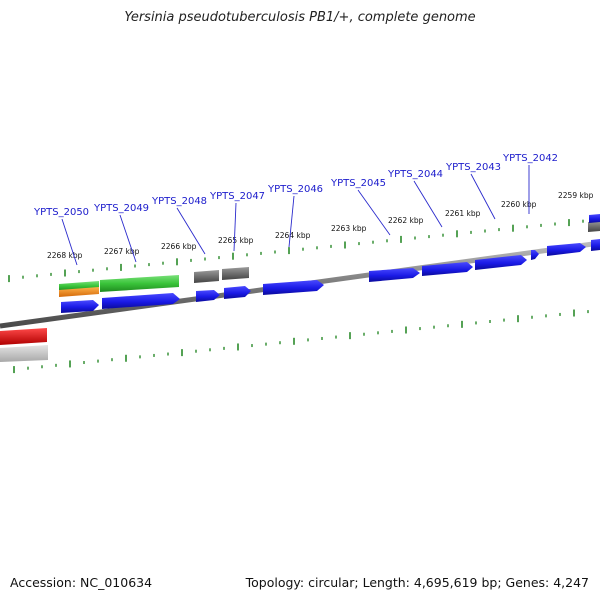  I want to click on kbp-label: 2261 kbp, so click(463, 213).